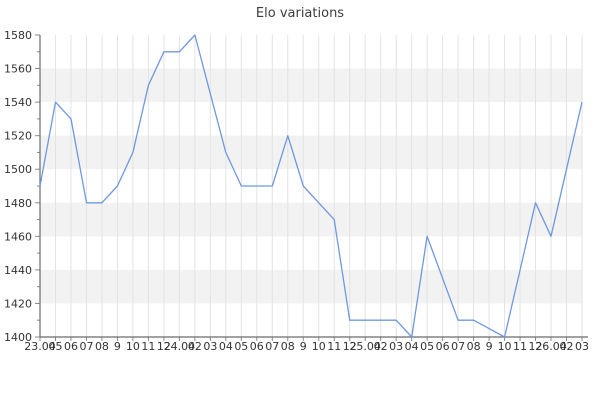 This screenshot has width=600, height=400. Describe the element at coordinates (18, 236) in the screenshot. I see `y-tick-label: 1460` at that location.